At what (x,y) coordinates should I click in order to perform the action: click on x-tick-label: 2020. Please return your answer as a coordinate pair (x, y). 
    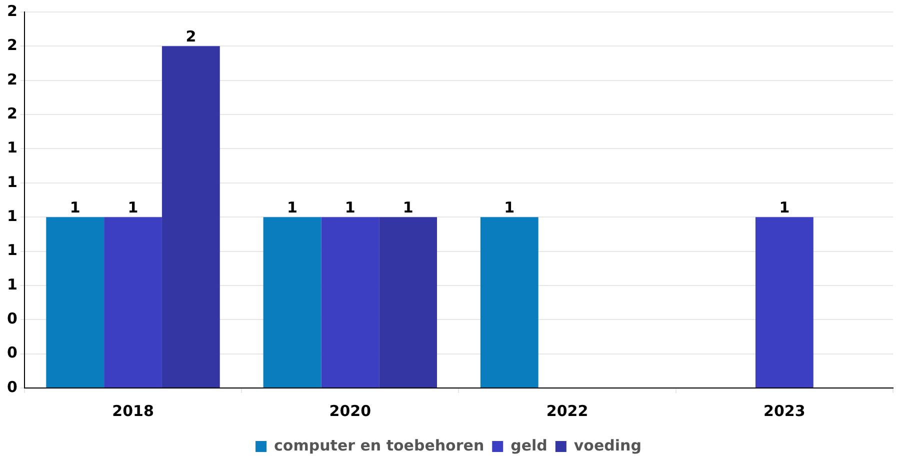
    Looking at the image, I should click on (350, 411).